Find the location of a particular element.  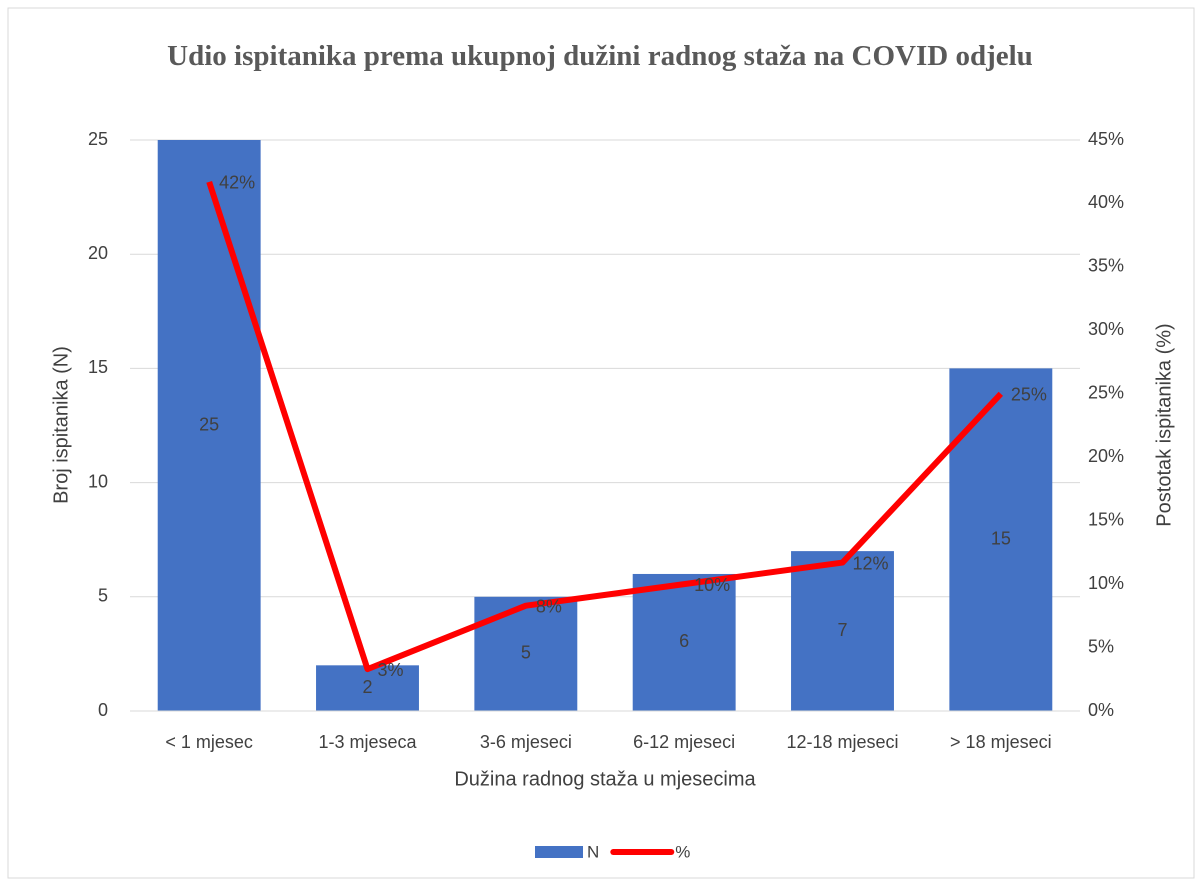

y2-tick-label: 25% is located at coordinates (1106, 393).